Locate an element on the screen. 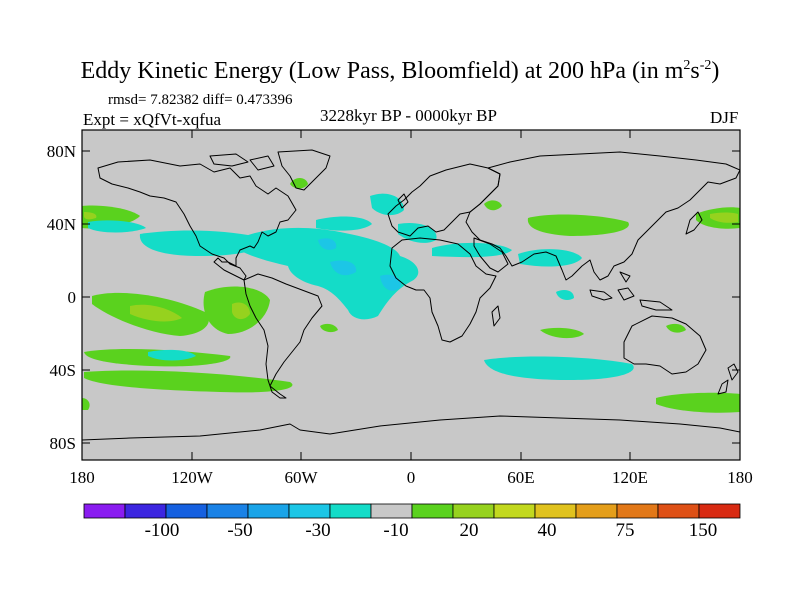  colorbar-label: -10 is located at coordinates (395, 530).